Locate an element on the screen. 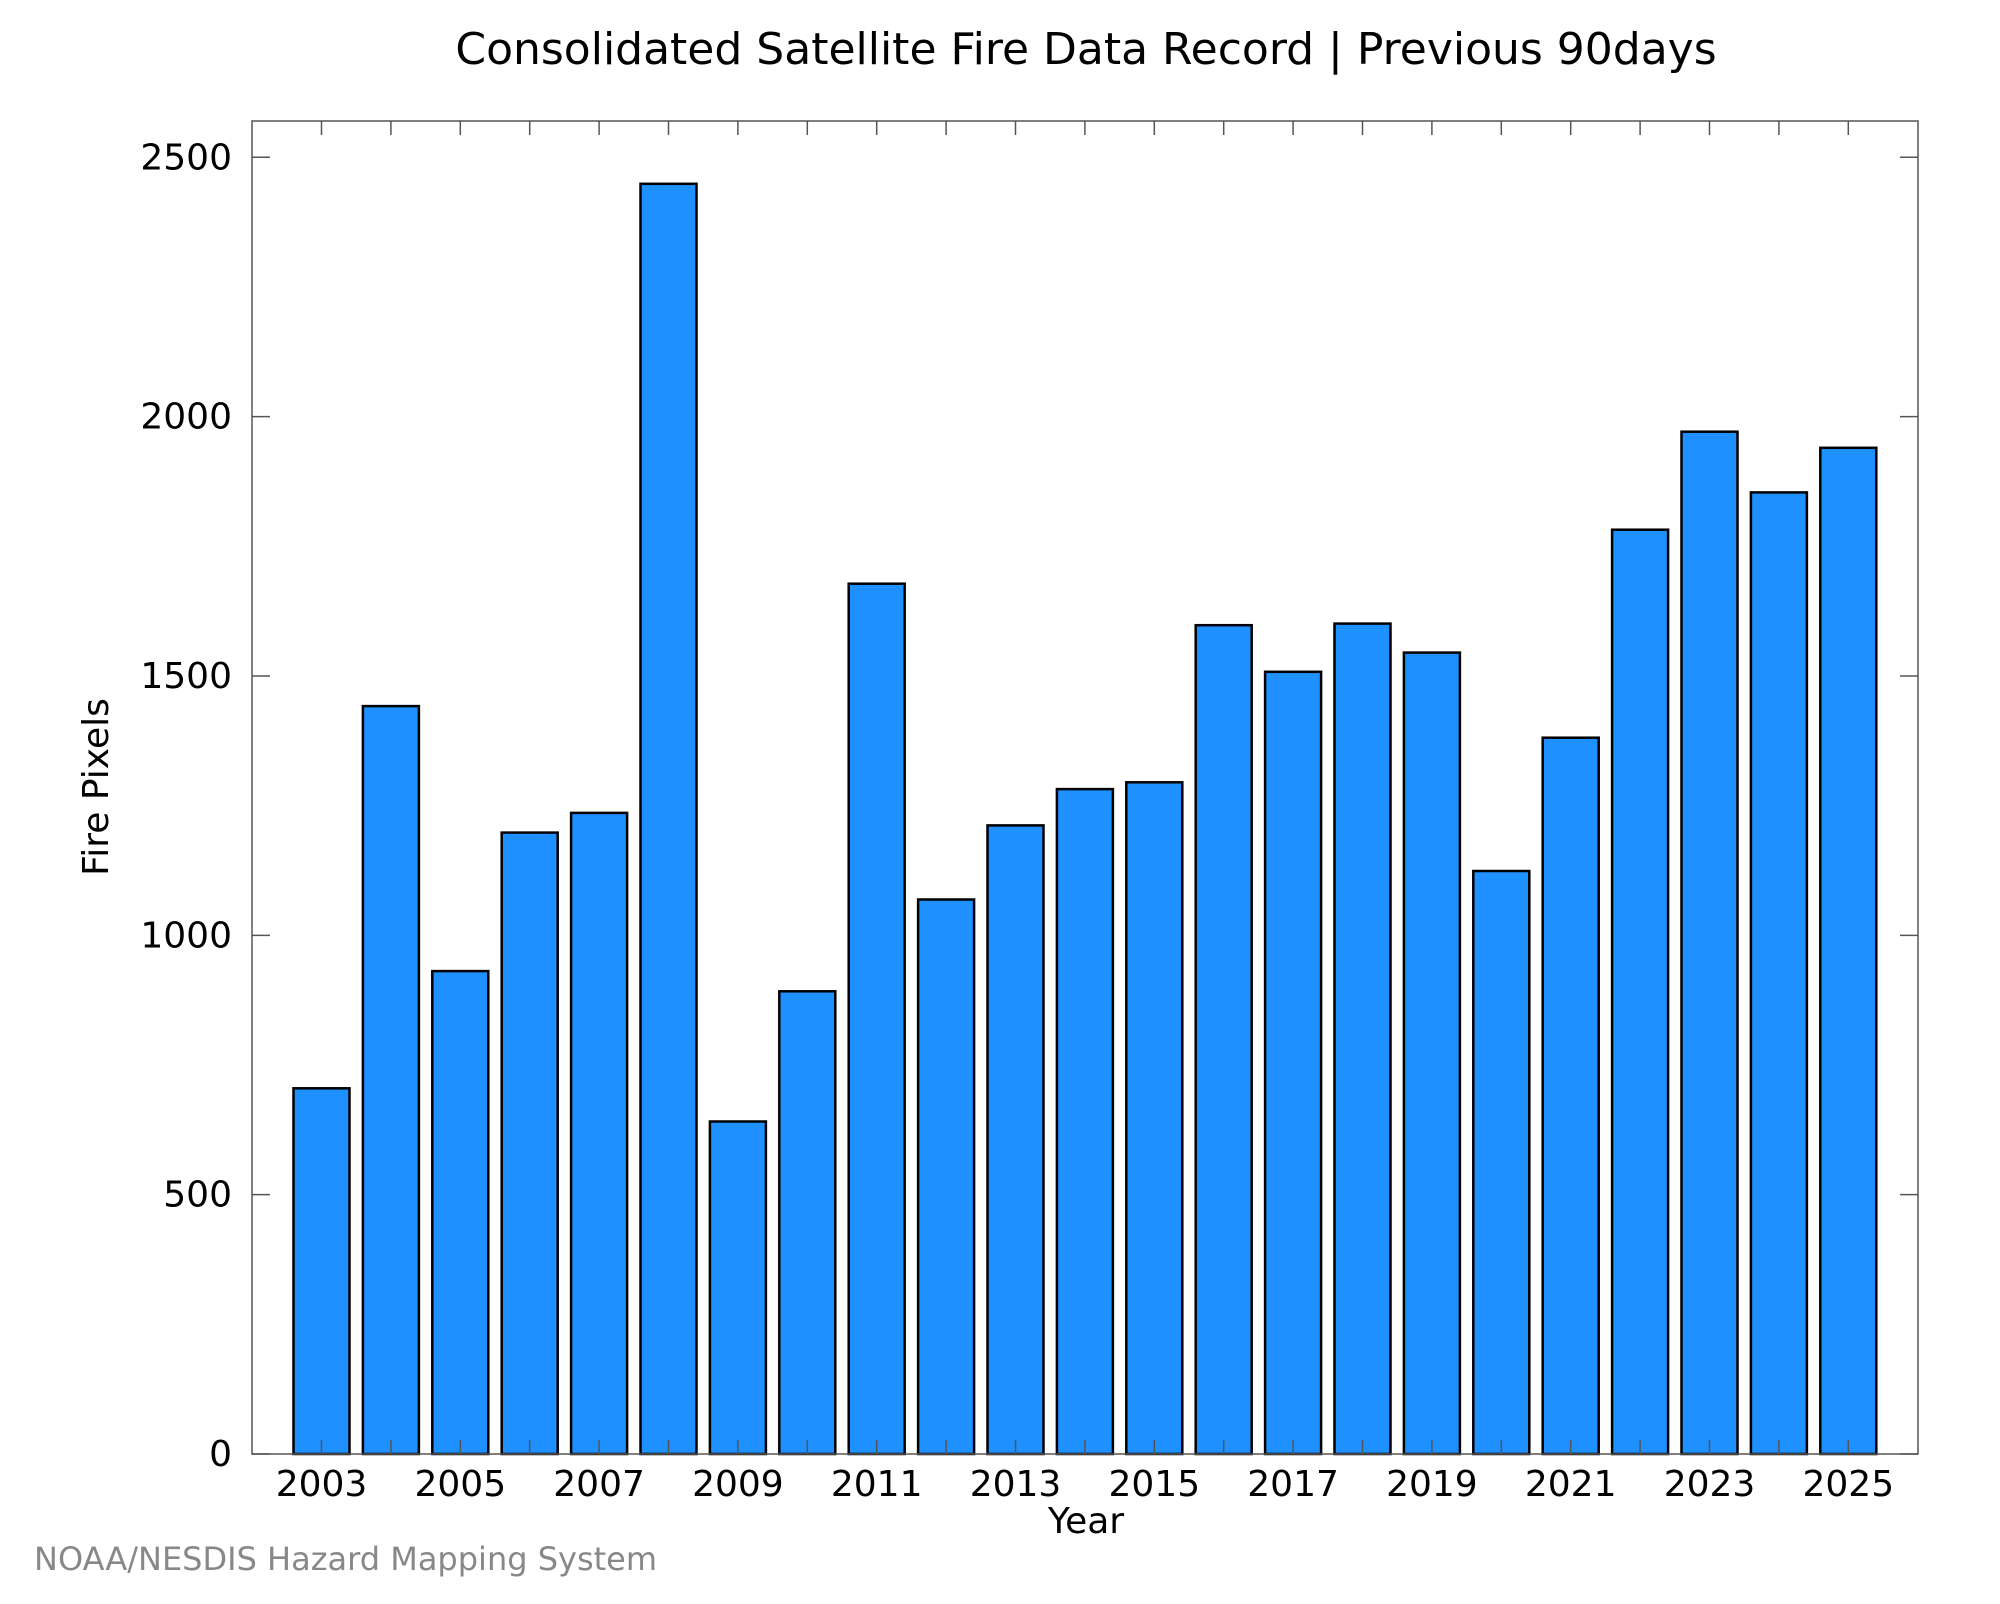 The height and width of the screenshot is (1604, 2000). bar-2013 is located at coordinates (1015, 1140).